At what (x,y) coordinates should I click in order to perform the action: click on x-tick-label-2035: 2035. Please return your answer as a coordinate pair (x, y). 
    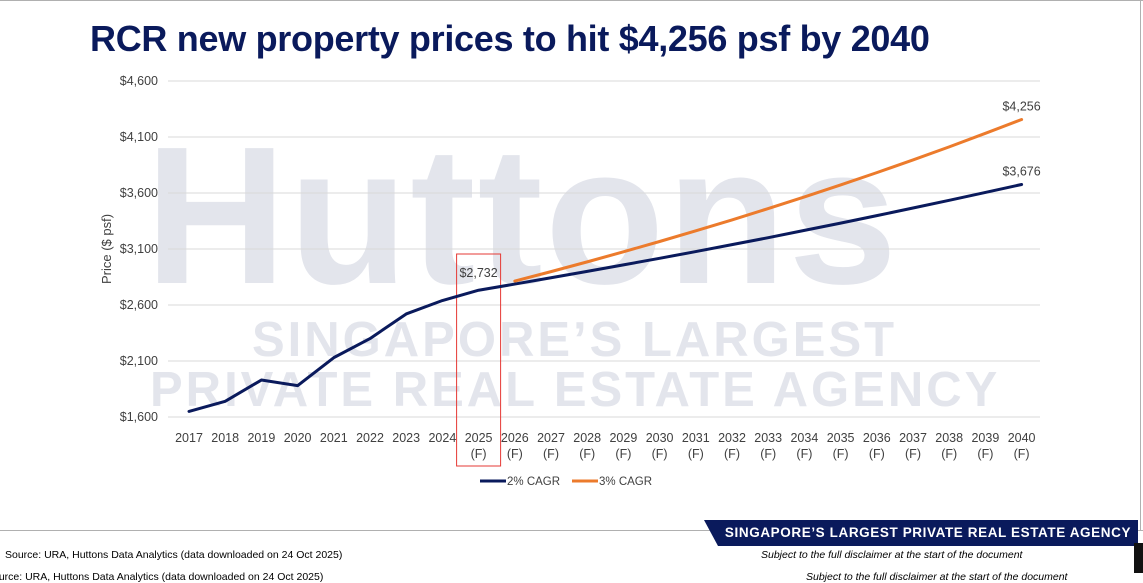
    Looking at the image, I should click on (841, 438).